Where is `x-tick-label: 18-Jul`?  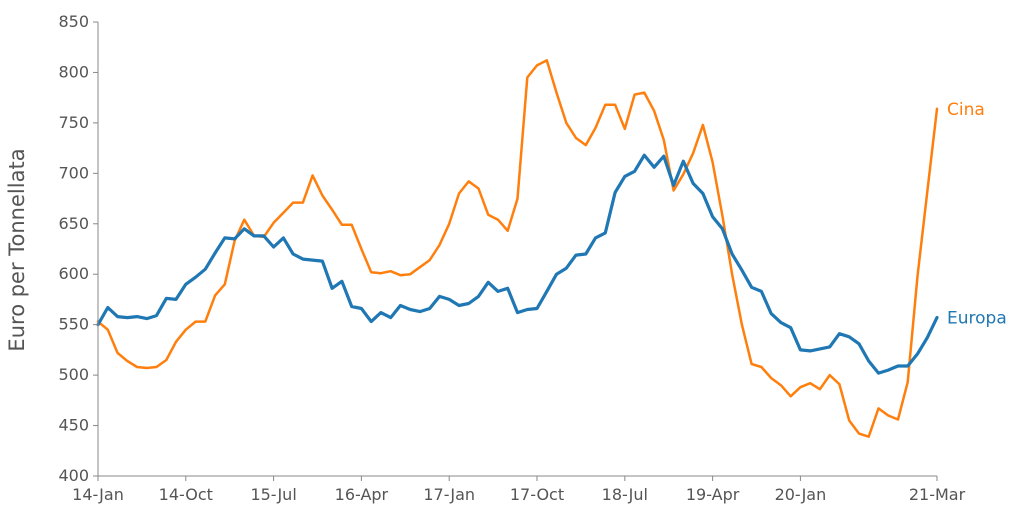 x-tick-label: 18-Jul is located at coordinates (625, 494).